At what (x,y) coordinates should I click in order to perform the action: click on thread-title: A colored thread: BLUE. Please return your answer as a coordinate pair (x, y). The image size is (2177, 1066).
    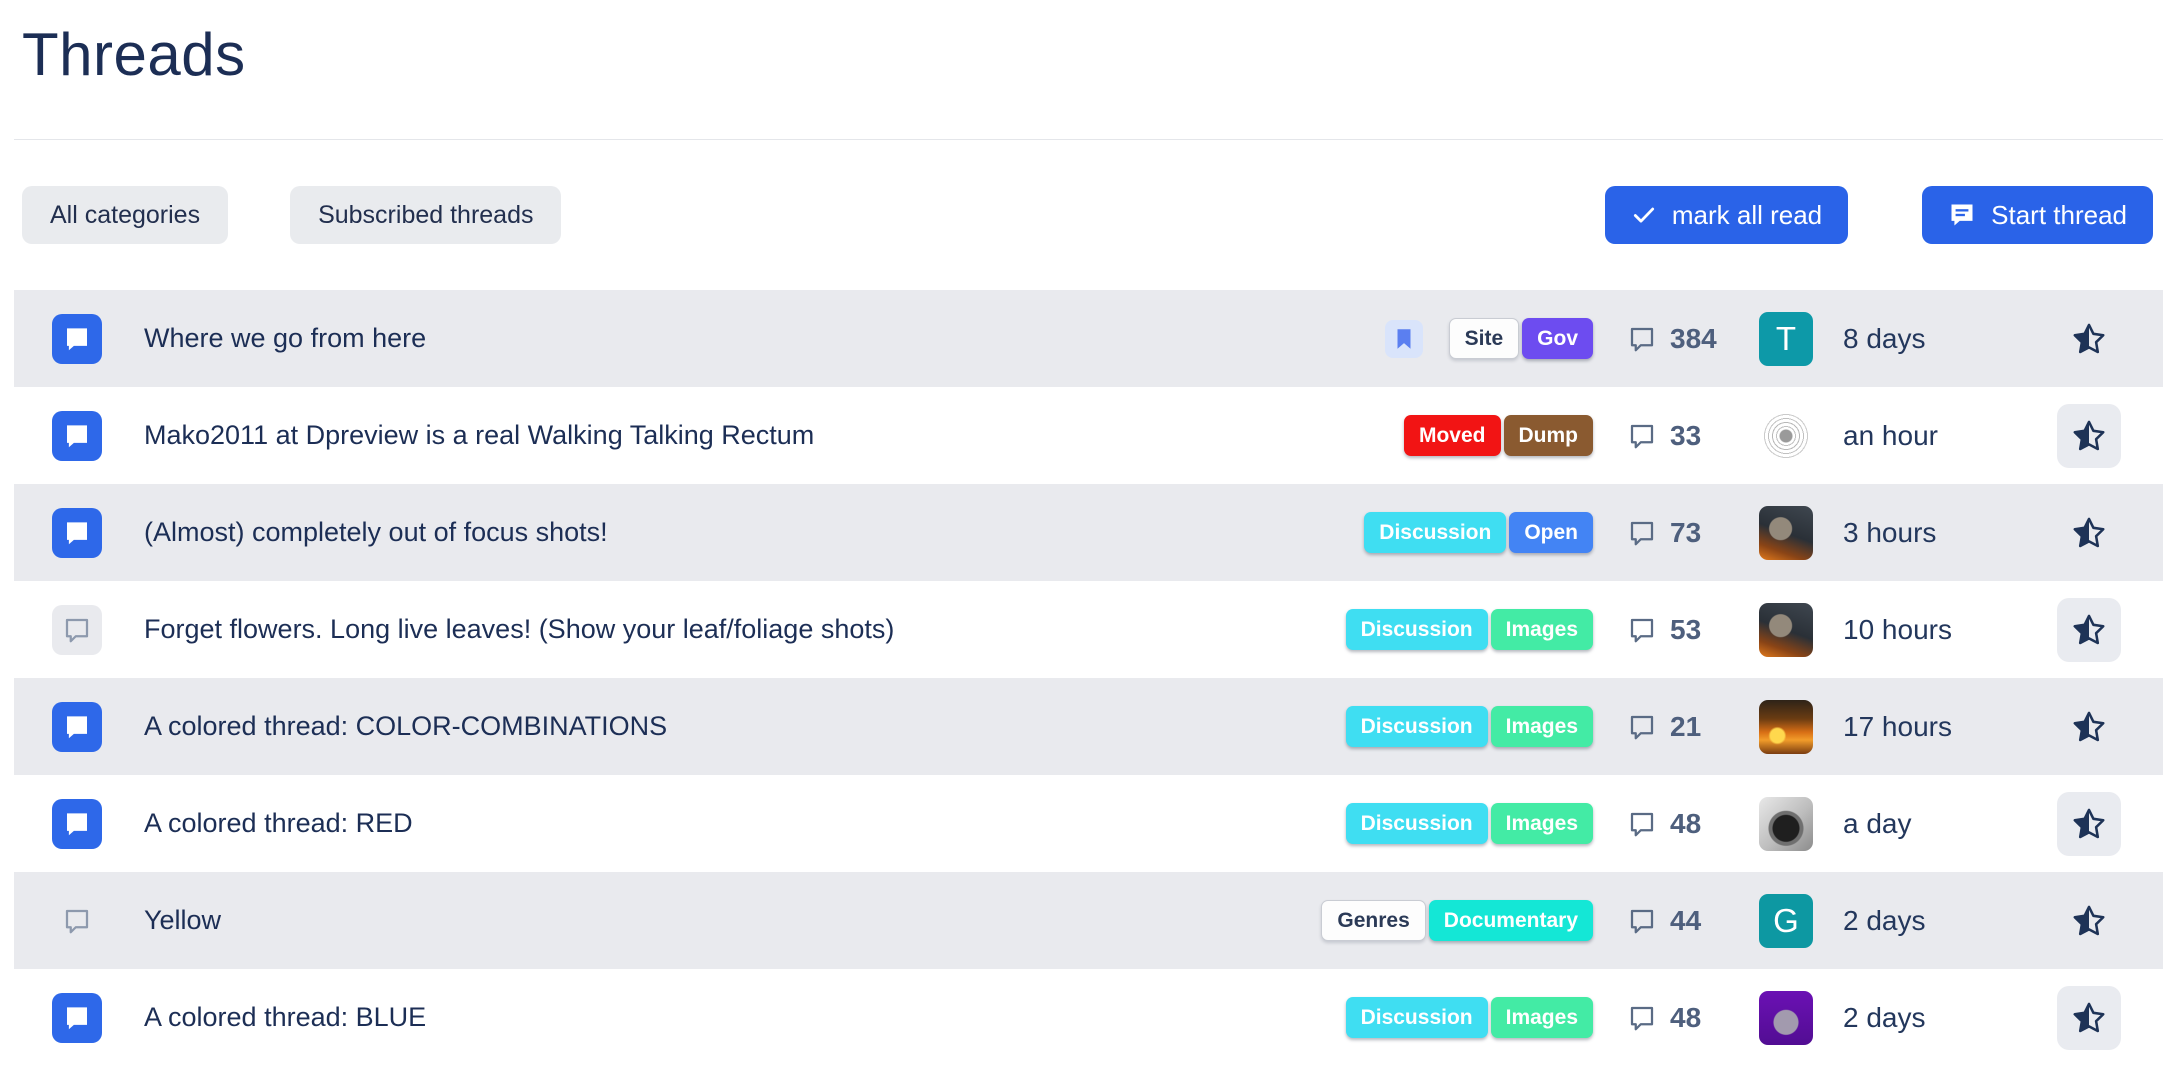
    Looking at the image, I should click on (285, 1017).